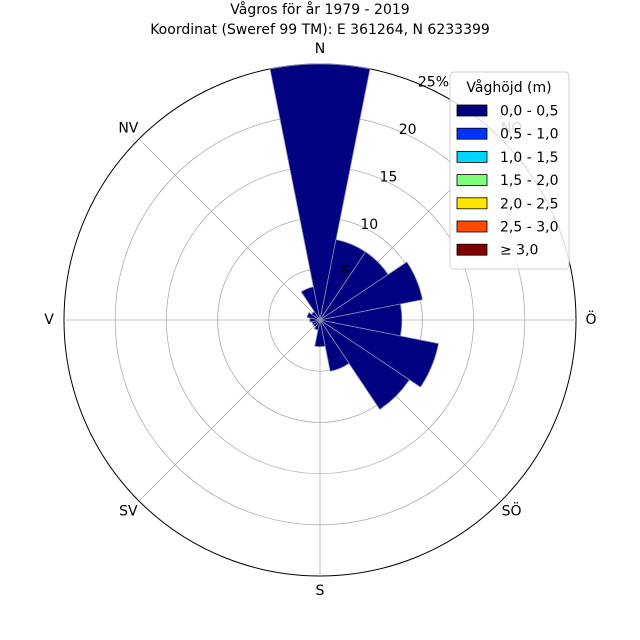  Describe the element at coordinates (529, 135) in the screenshot. I see `legend-label: 0,5 - 1,0` at that location.